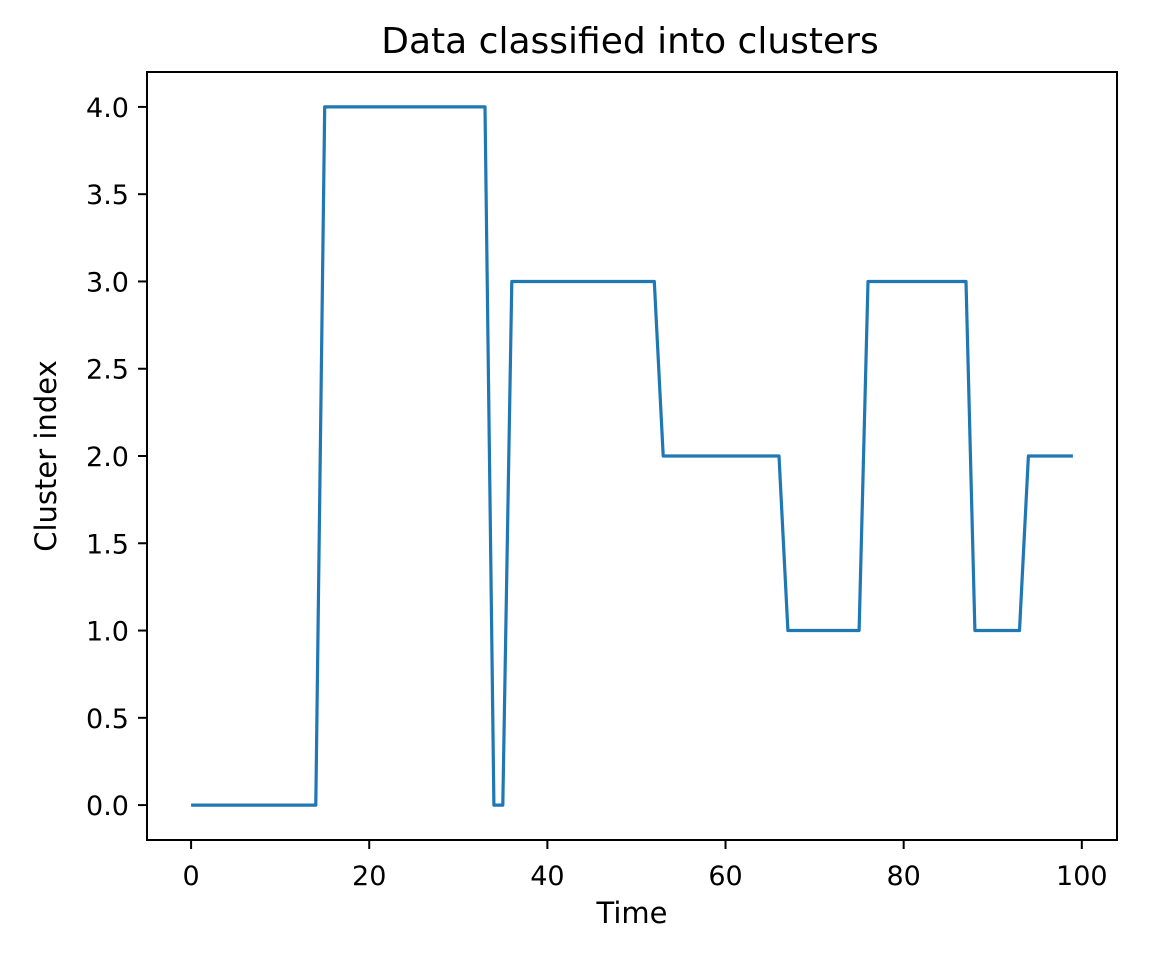 The height and width of the screenshot is (957, 1153). I want to click on x-tick-label: 40, so click(547, 876).